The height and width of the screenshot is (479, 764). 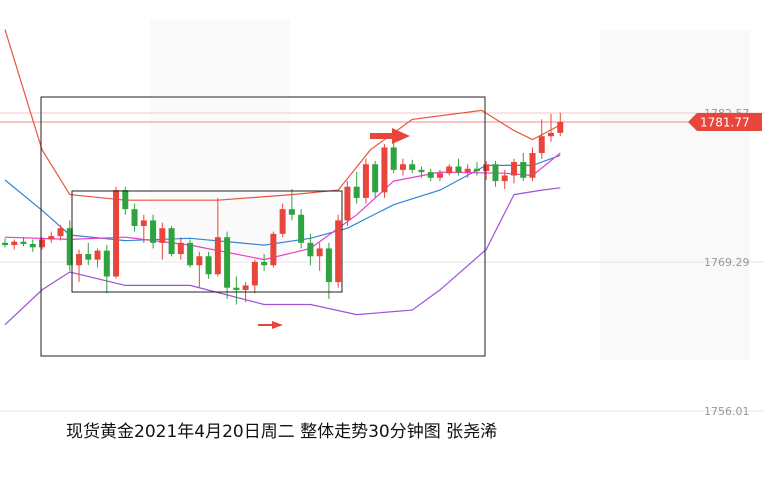 What do you see at coordinates (281, 432) in the screenshot?
I see `chart-title: 现货黄金2021年4月20日周二 整体走势30分钟图 张尧浠` at bounding box center [281, 432].